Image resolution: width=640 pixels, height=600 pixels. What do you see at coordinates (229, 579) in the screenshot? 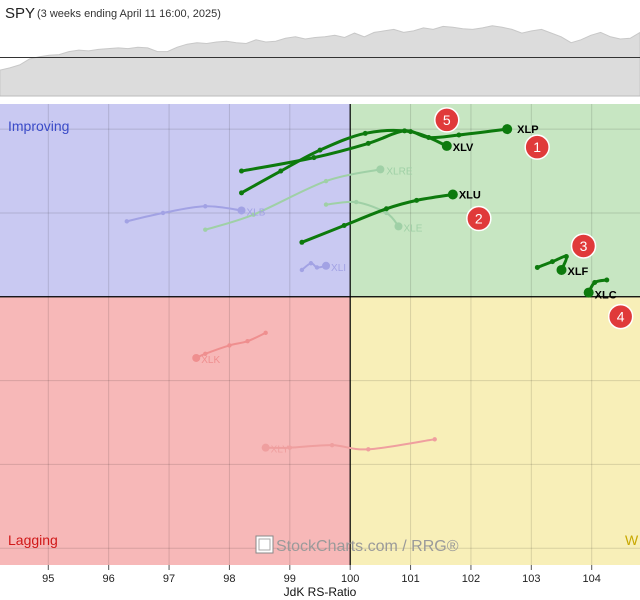
I see `x-tick-label: 98` at bounding box center [229, 579].